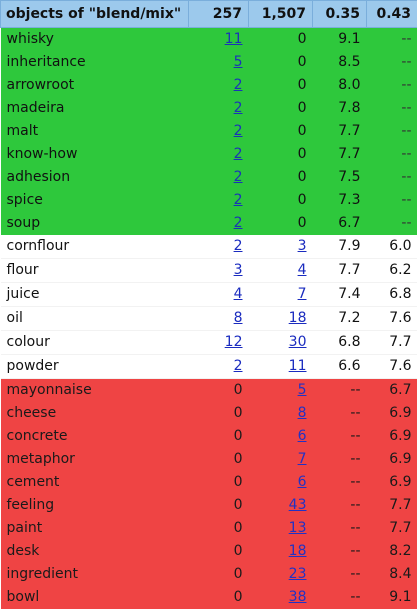 This screenshot has height=609, width=417. Describe the element at coordinates (238, 62) in the screenshot. I see `row-count-1-link: 5` at that location.